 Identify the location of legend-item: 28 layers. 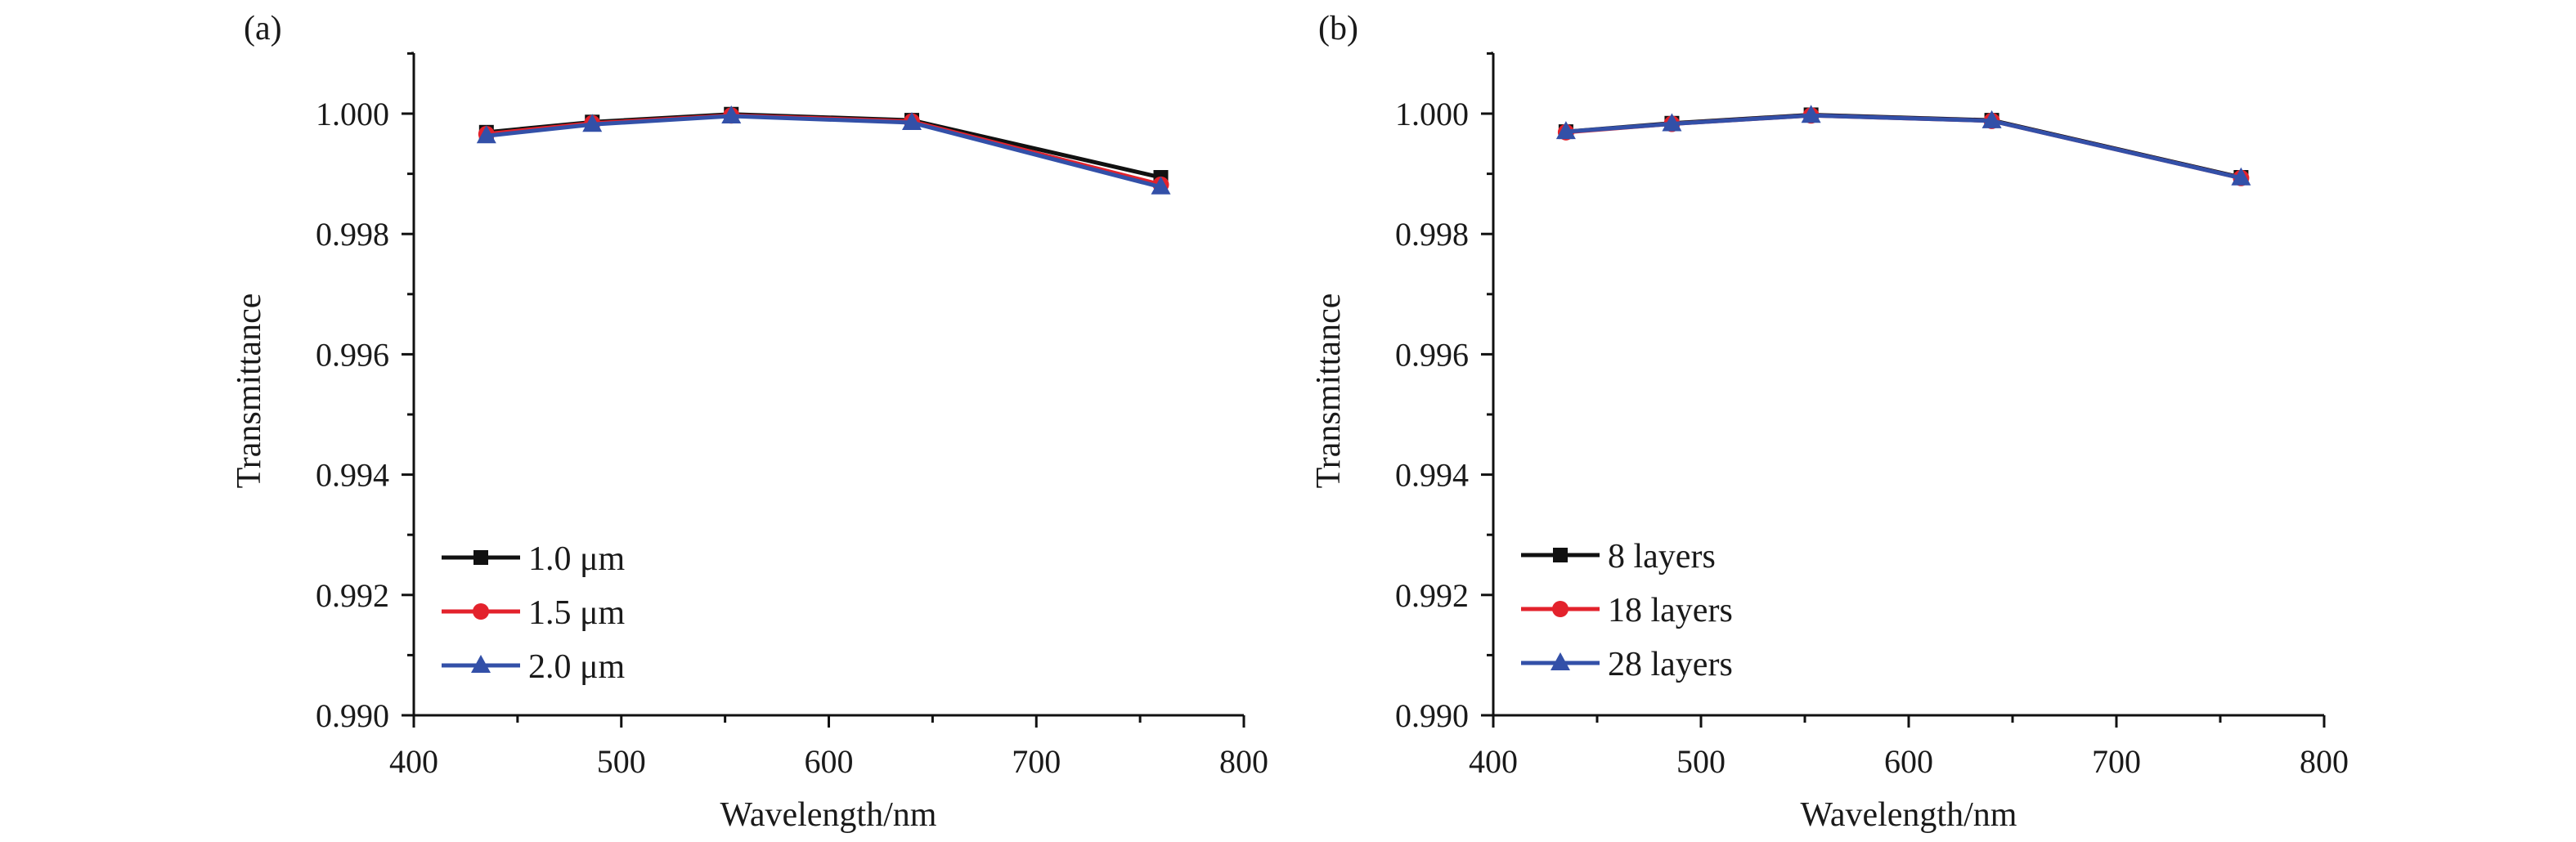
(1627, 664).